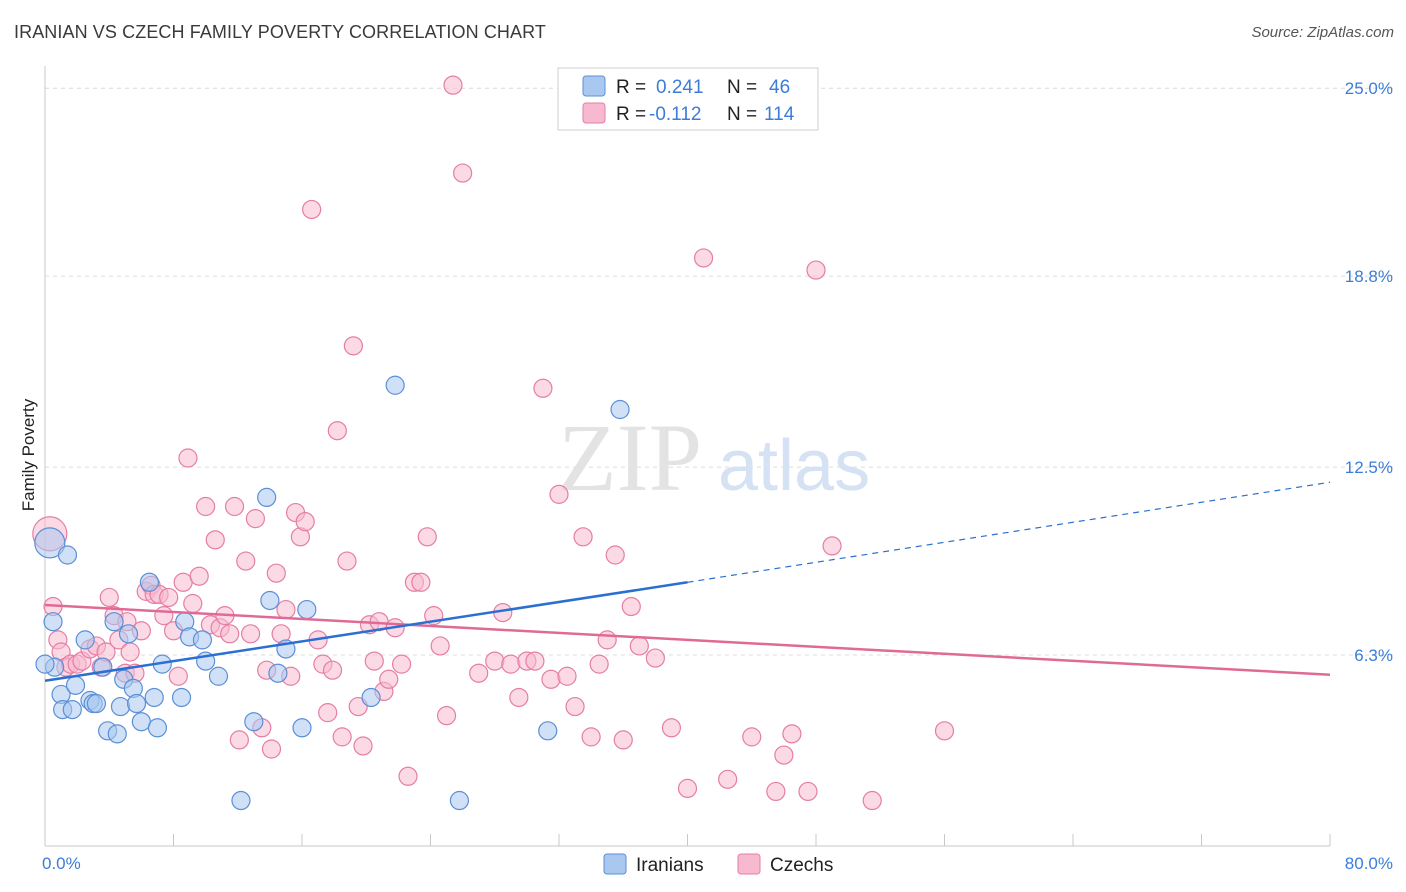 The width and height of the screenshot is (1406, 892). What do you see at coordinates (615, 864) in the screenshot?
I see `bottom-legend-swatch-iranians` at bounding box center [615, 864].